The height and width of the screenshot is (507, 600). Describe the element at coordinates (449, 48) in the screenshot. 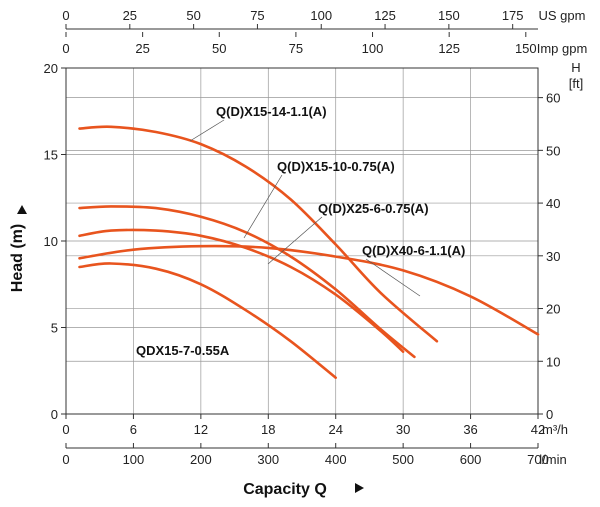

I see `imp-gpm-tick-label: 125` at that location.